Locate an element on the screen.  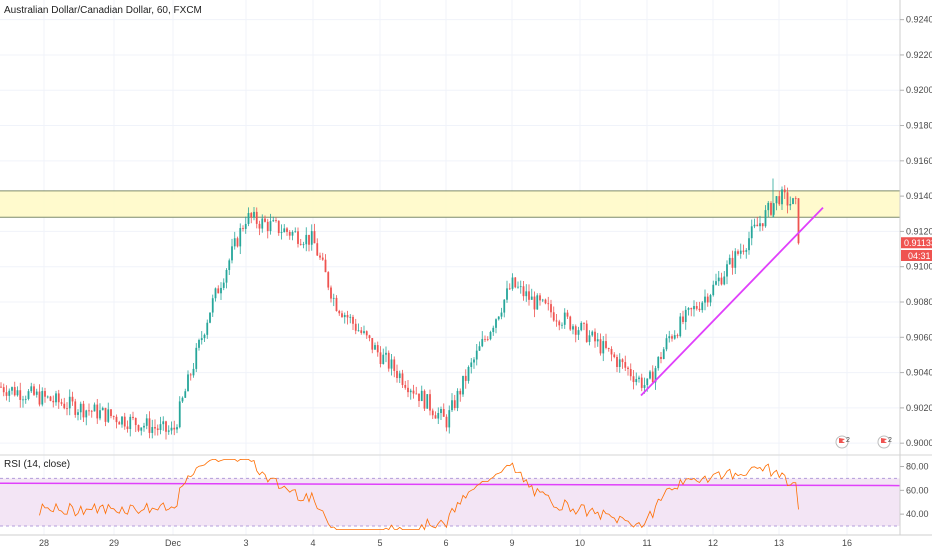
news-marker-2: 2 is located at coordinates (884, 442).